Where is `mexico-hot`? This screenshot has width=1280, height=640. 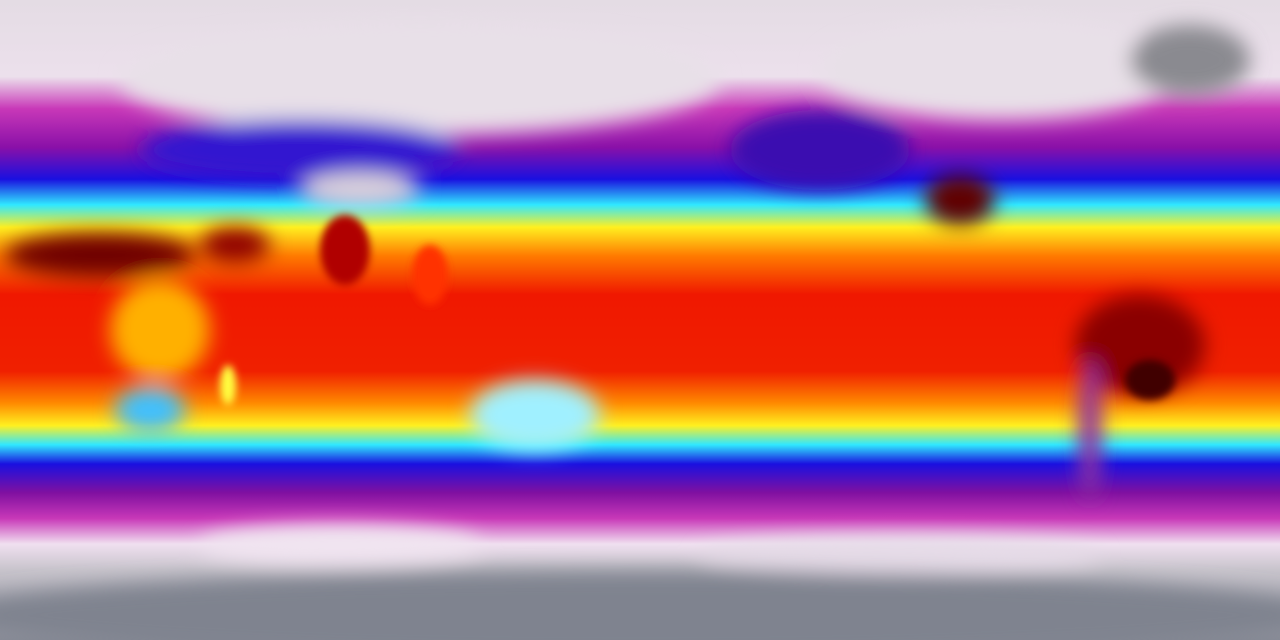 mexico-hot is located at coordinates (960, 200).